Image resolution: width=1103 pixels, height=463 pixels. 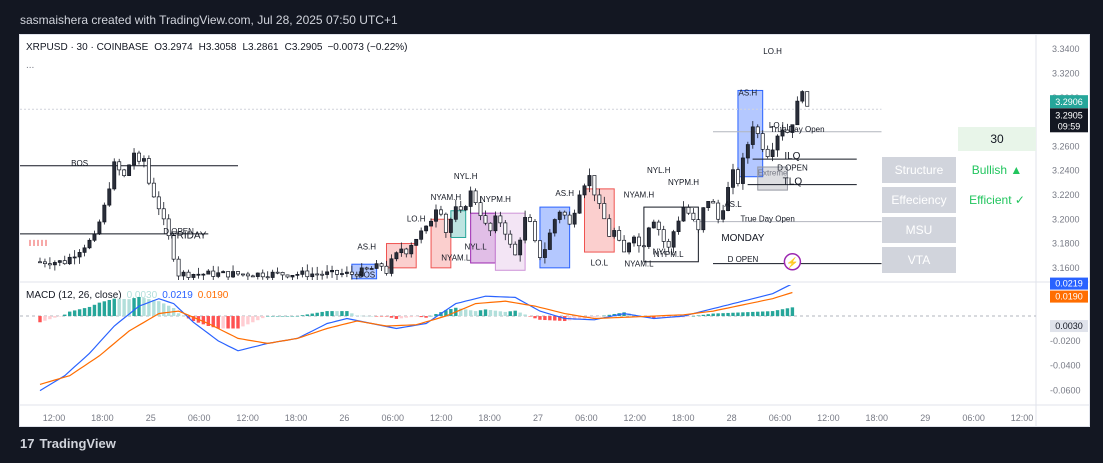 I want to click on price-axis-tick: 3.1600, so click(x=1066, y=268).